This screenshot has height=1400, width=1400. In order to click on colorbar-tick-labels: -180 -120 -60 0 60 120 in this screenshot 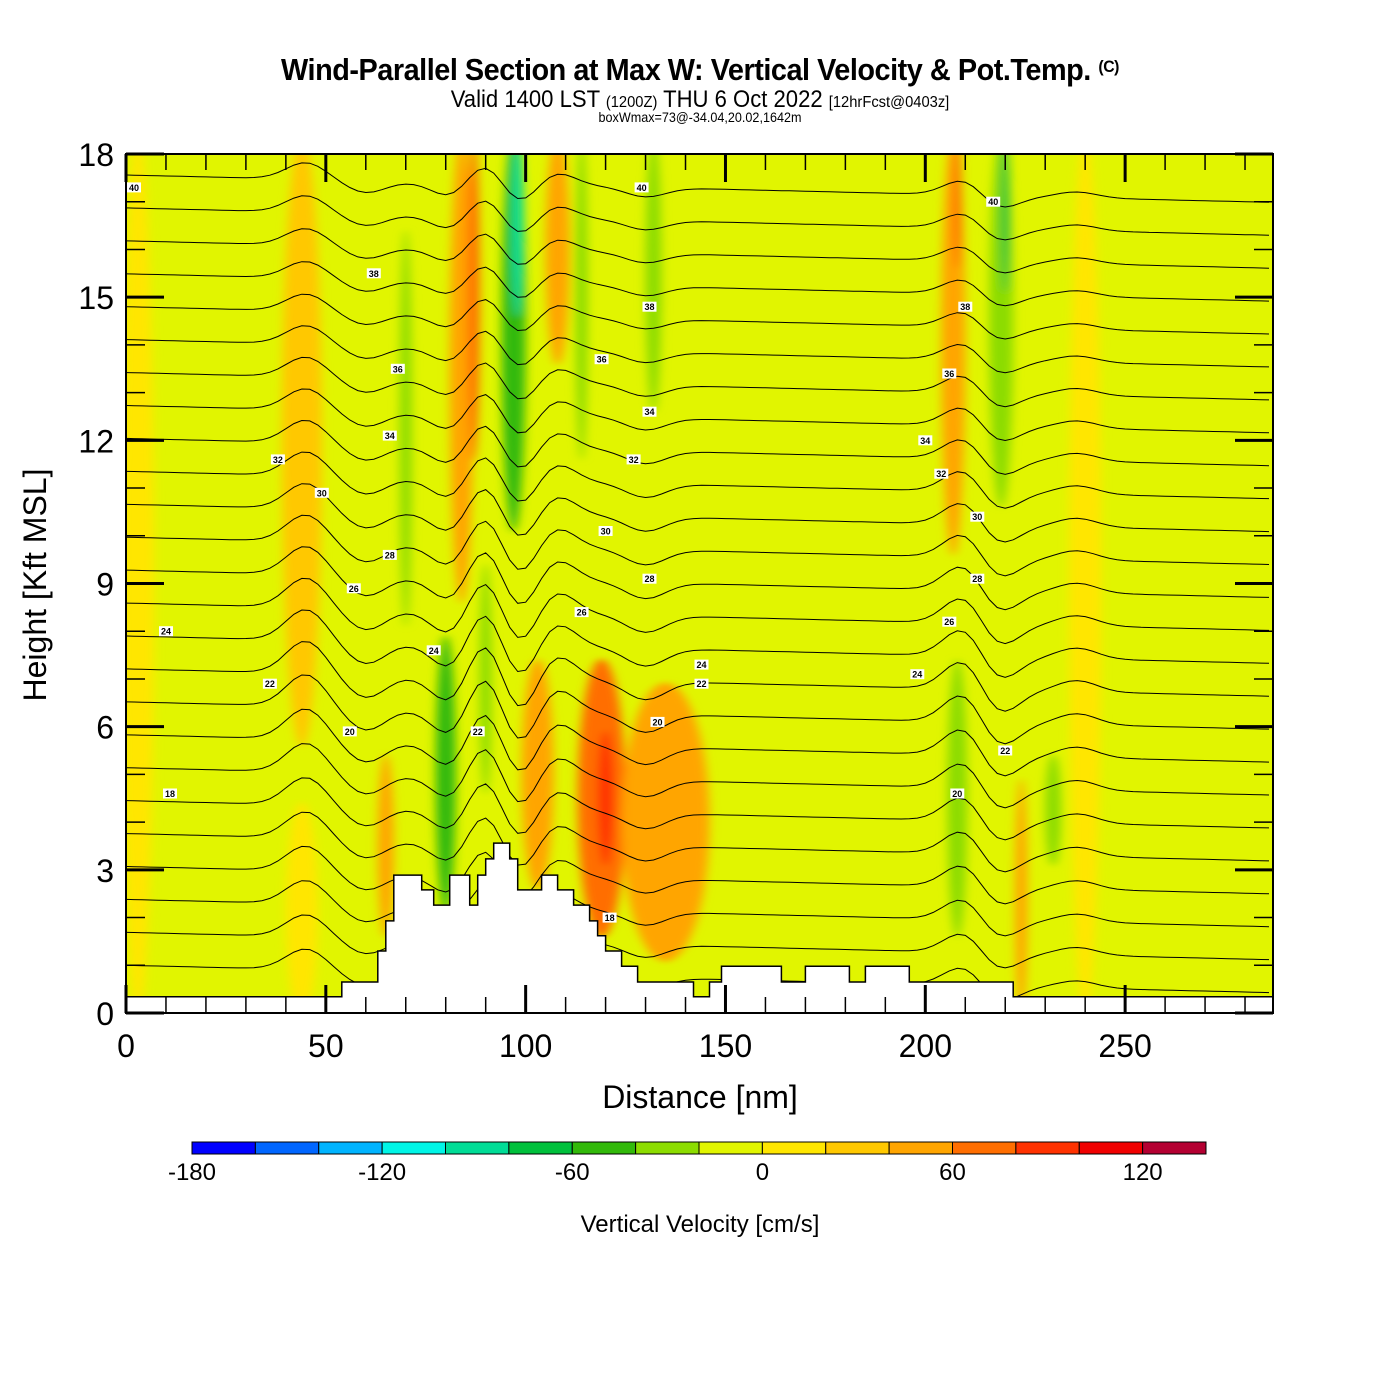, I will do `click(665, 1172)`.